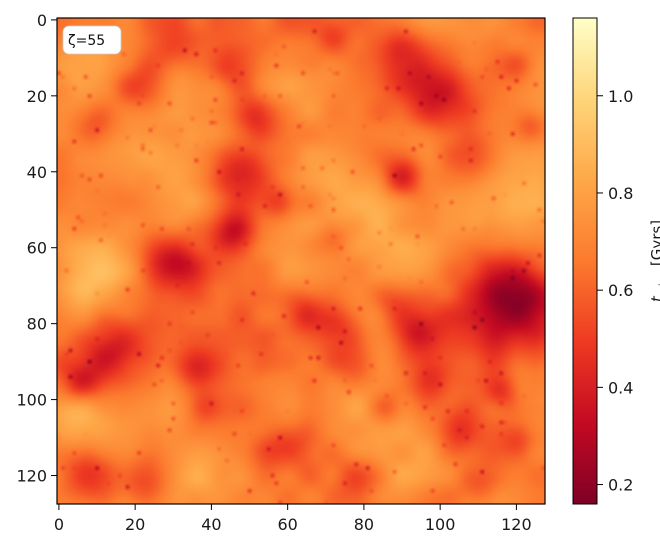 The image size is (660, 536). What do you see at coordinates (37, 96) in the screenshot?
I see `y-tick-label: 20` at bounding box center [37, 96].